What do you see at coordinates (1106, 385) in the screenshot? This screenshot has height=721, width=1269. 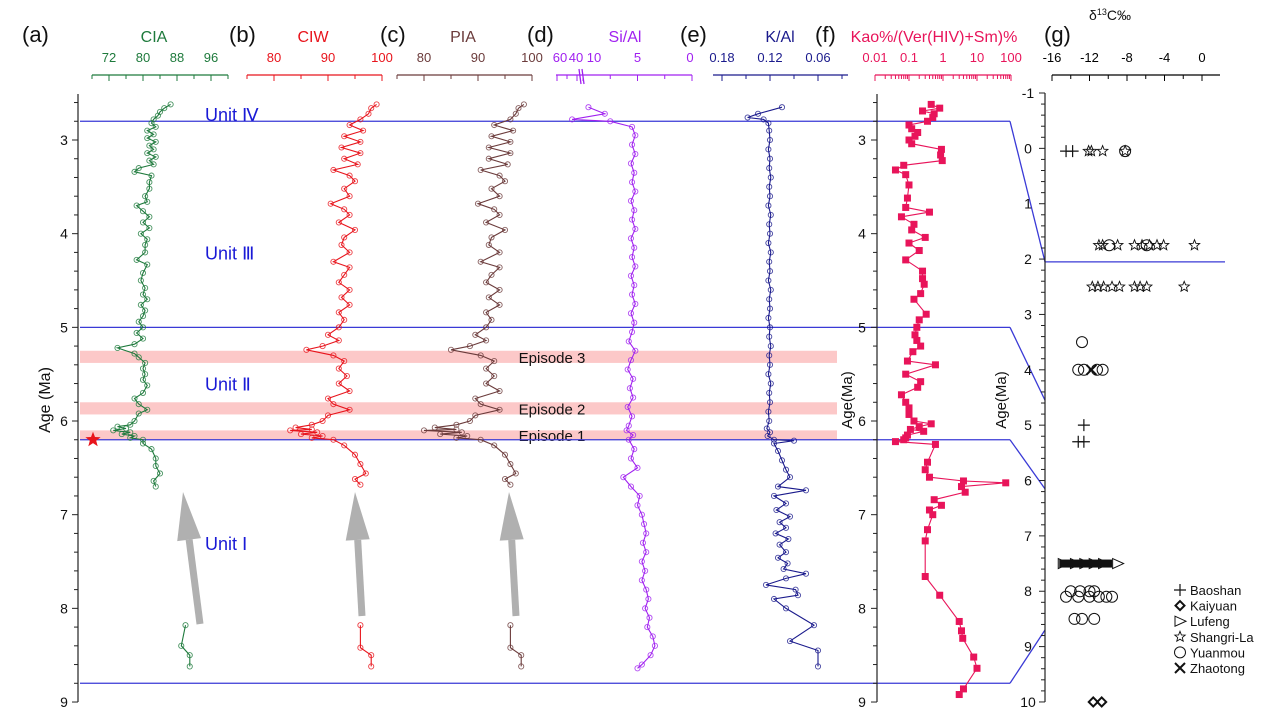 I see `scatter-yuanmou` at bounding box center [1106, 385].